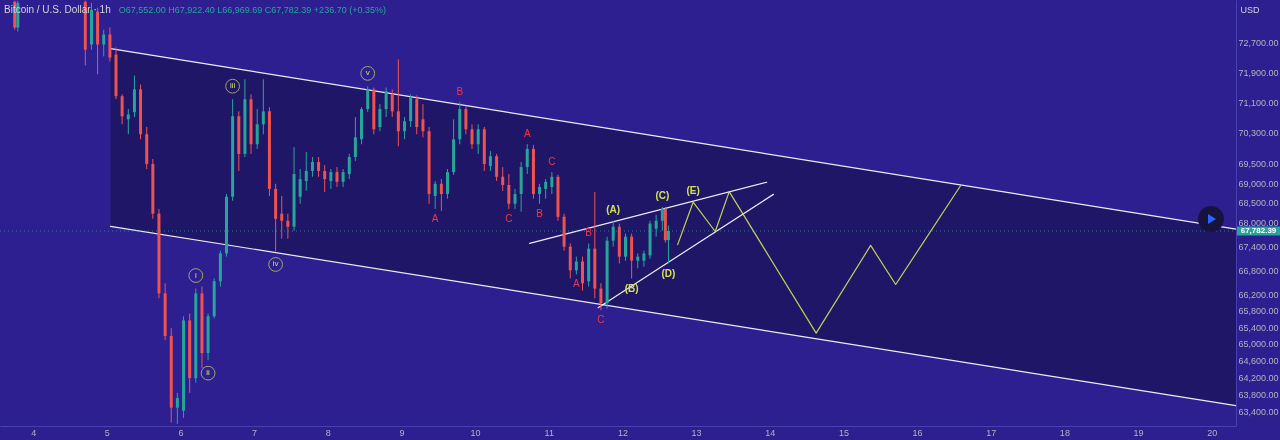 The image size is (1280, 440). Describe the element at coordinates (1258, 311) in the screenshot. I see `y-tick-label: 65,800.00` at that location.